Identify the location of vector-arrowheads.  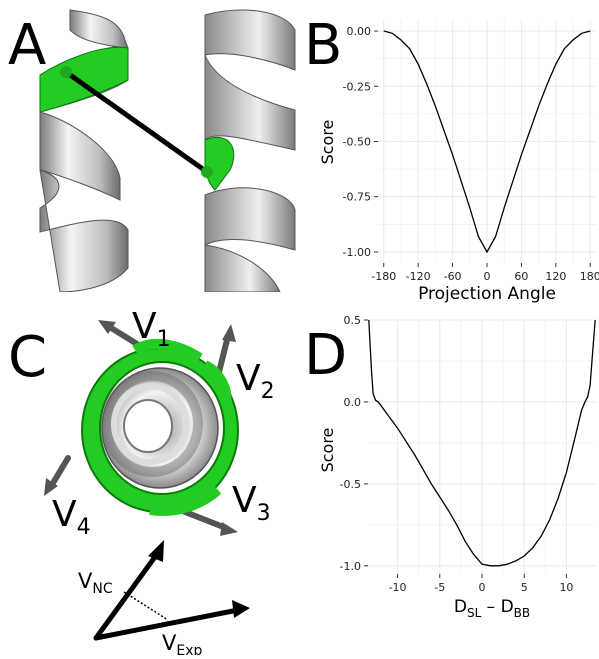
(141, 428).